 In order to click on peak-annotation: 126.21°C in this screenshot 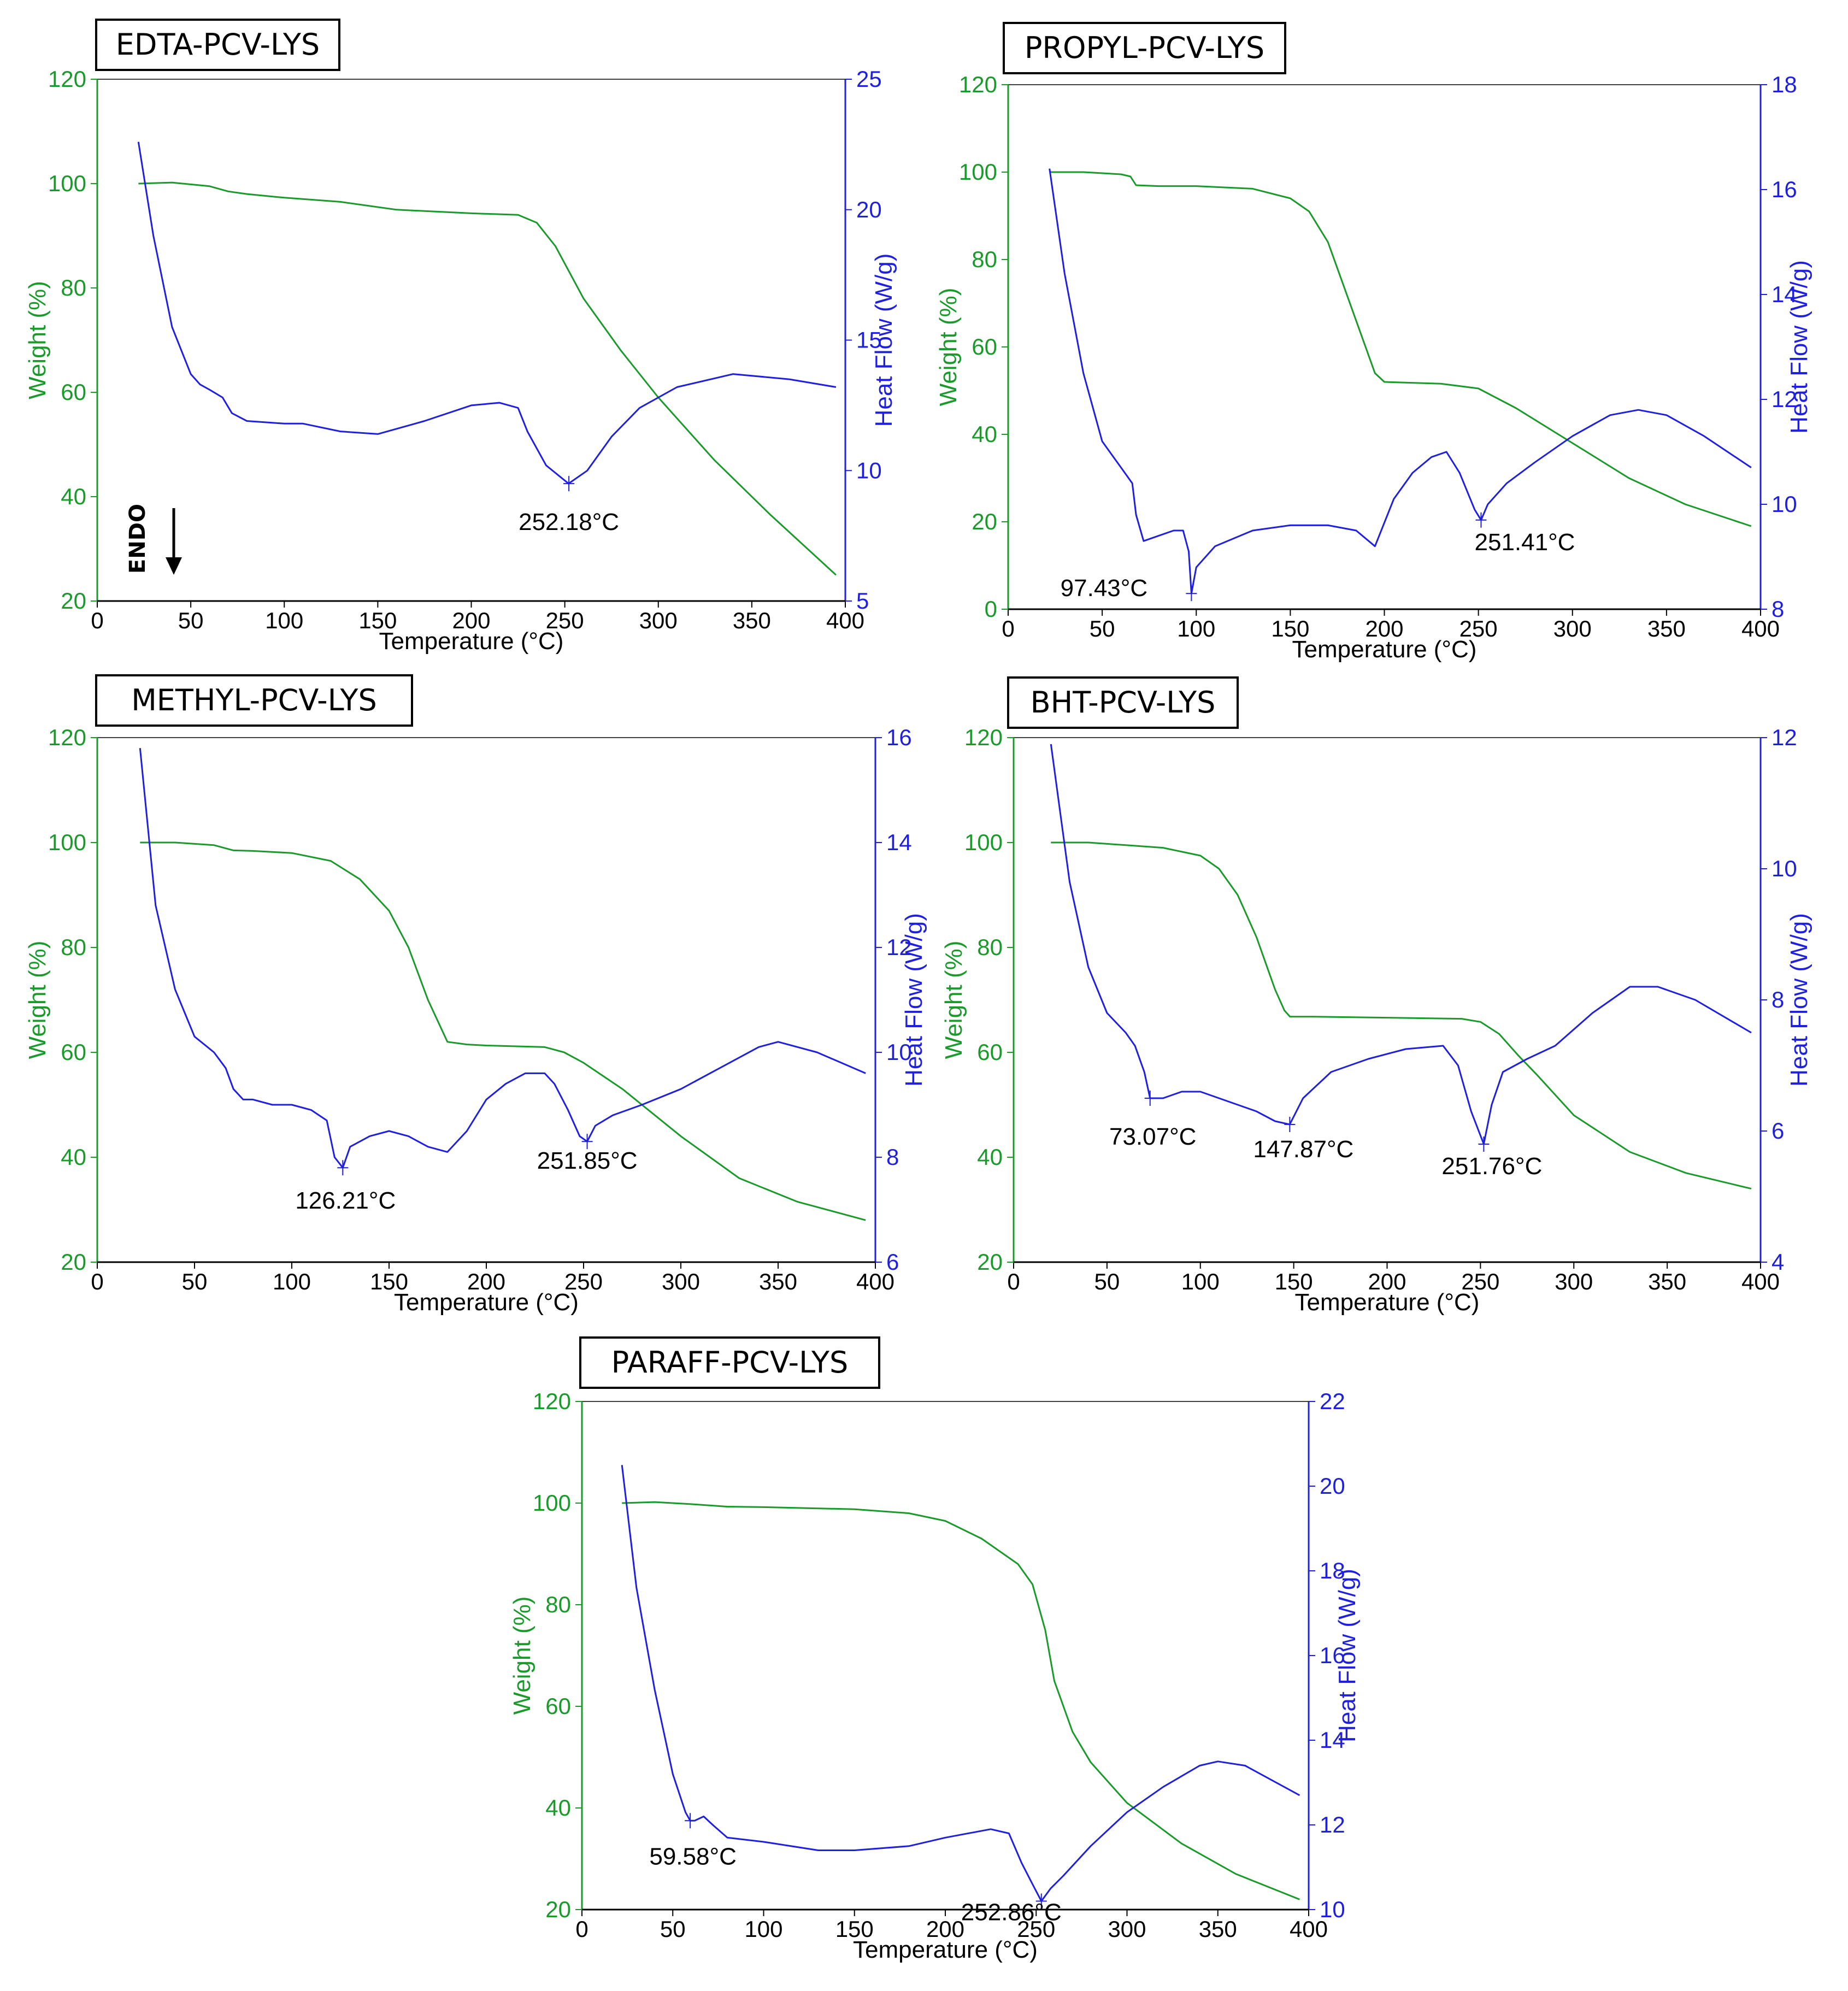, I will do `click(346, 1200)`.